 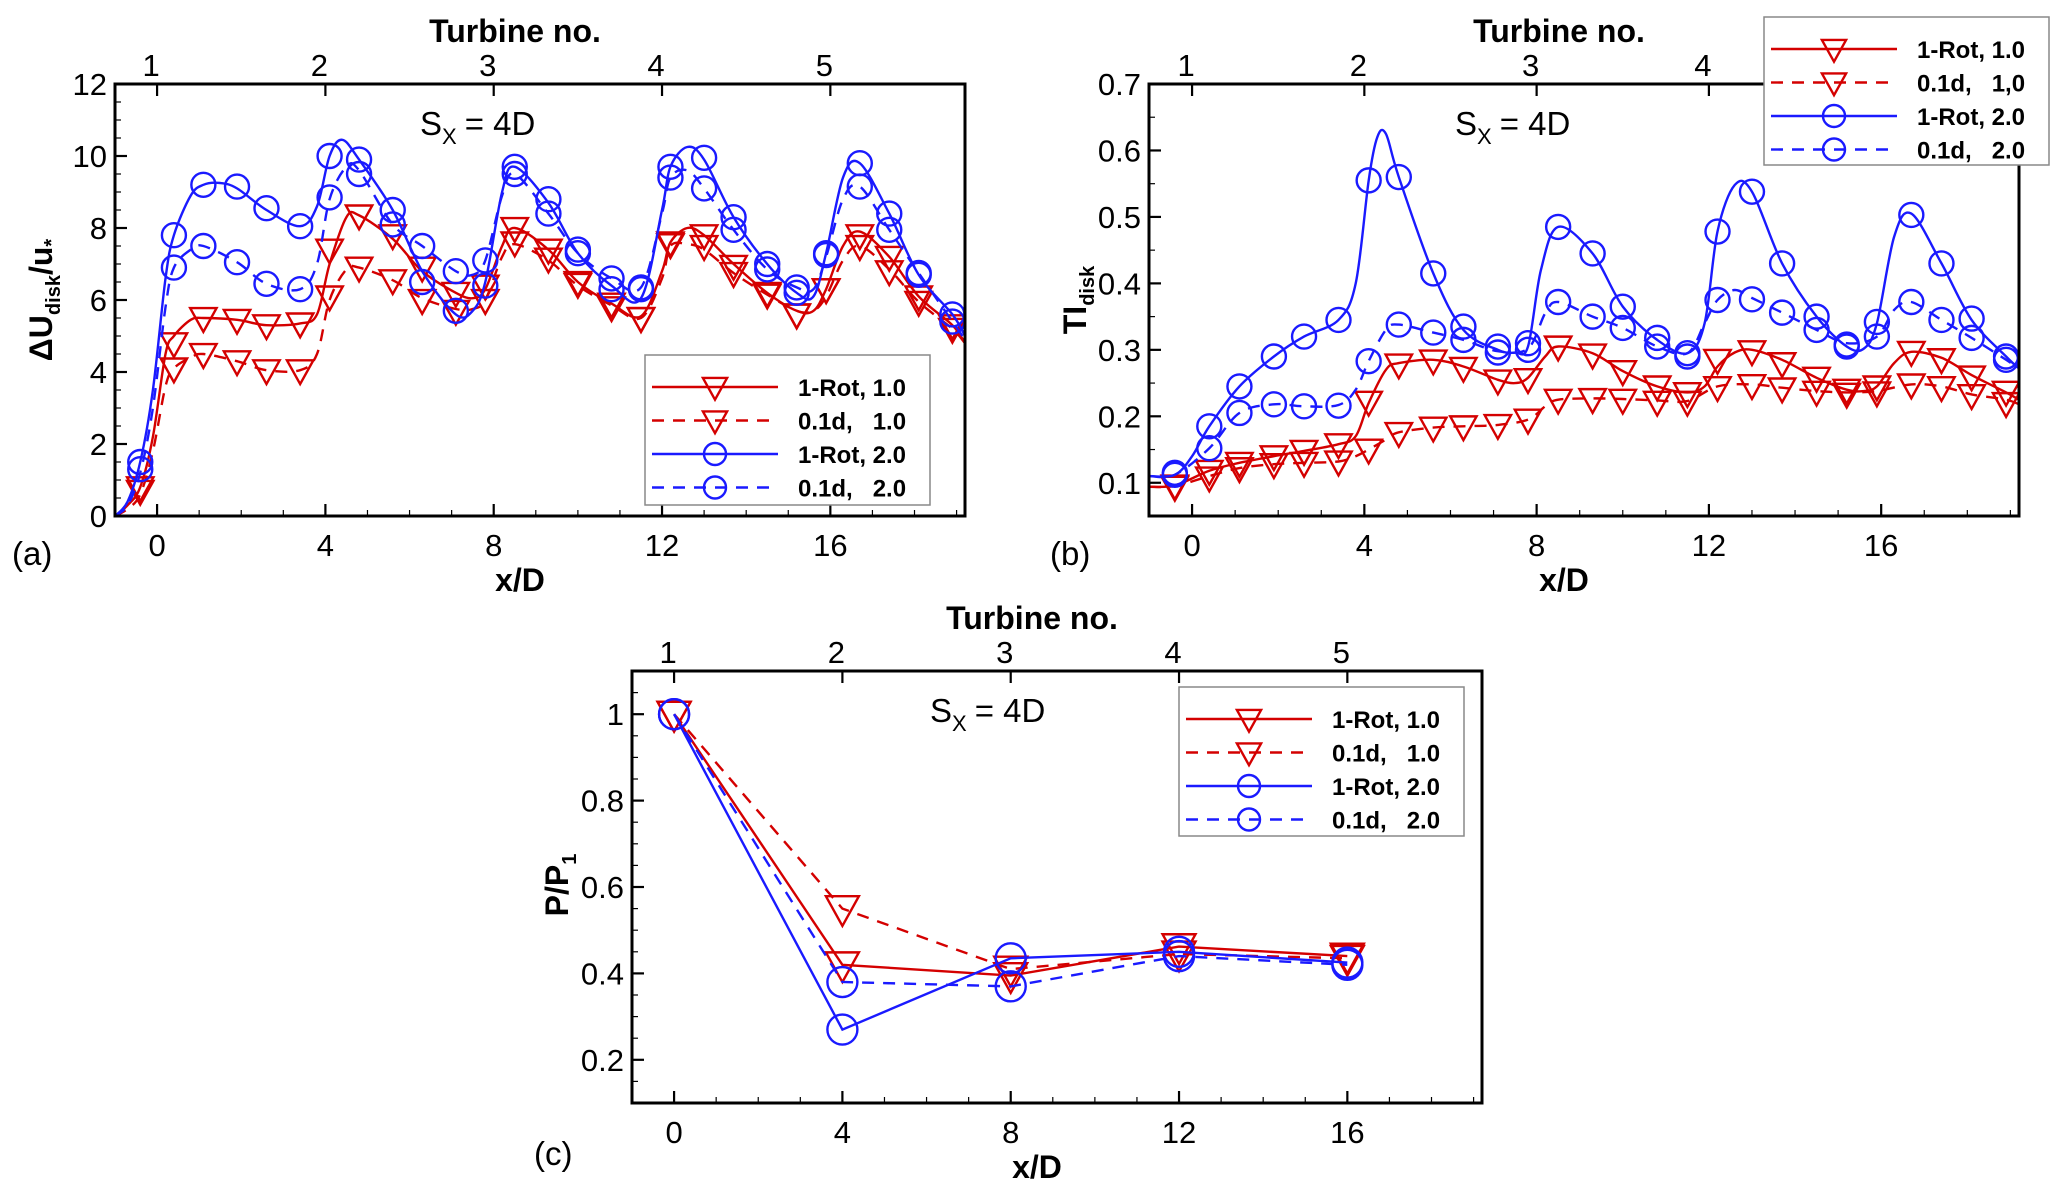 What do you see at coordinates (787, 430) in the screenshot?
I see `legend-box` at bounding box center [787, 430].